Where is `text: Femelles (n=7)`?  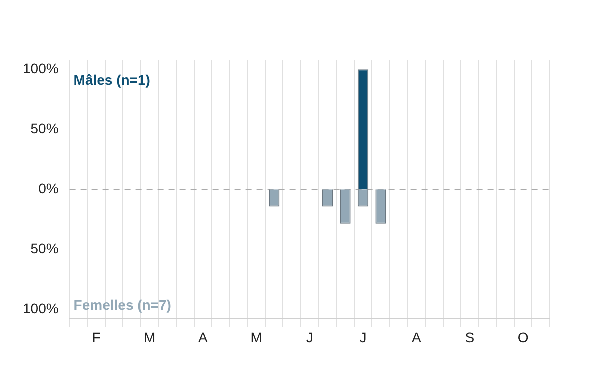 text: Femelles (n=7) is located at coordinates (123, 305).